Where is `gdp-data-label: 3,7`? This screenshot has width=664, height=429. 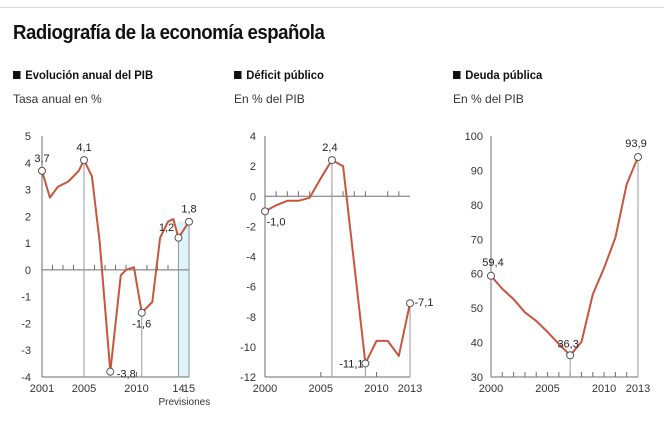 gdp-data-label: 3,7 is located at coordinates (41, 159).